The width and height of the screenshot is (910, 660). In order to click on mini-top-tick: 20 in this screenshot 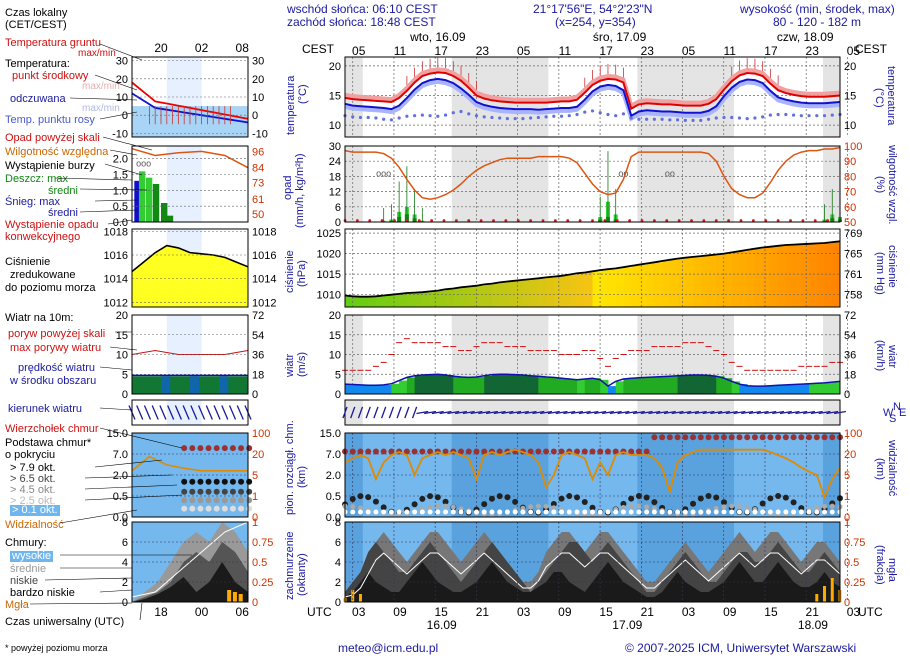, I will do `click(161, 48)`.